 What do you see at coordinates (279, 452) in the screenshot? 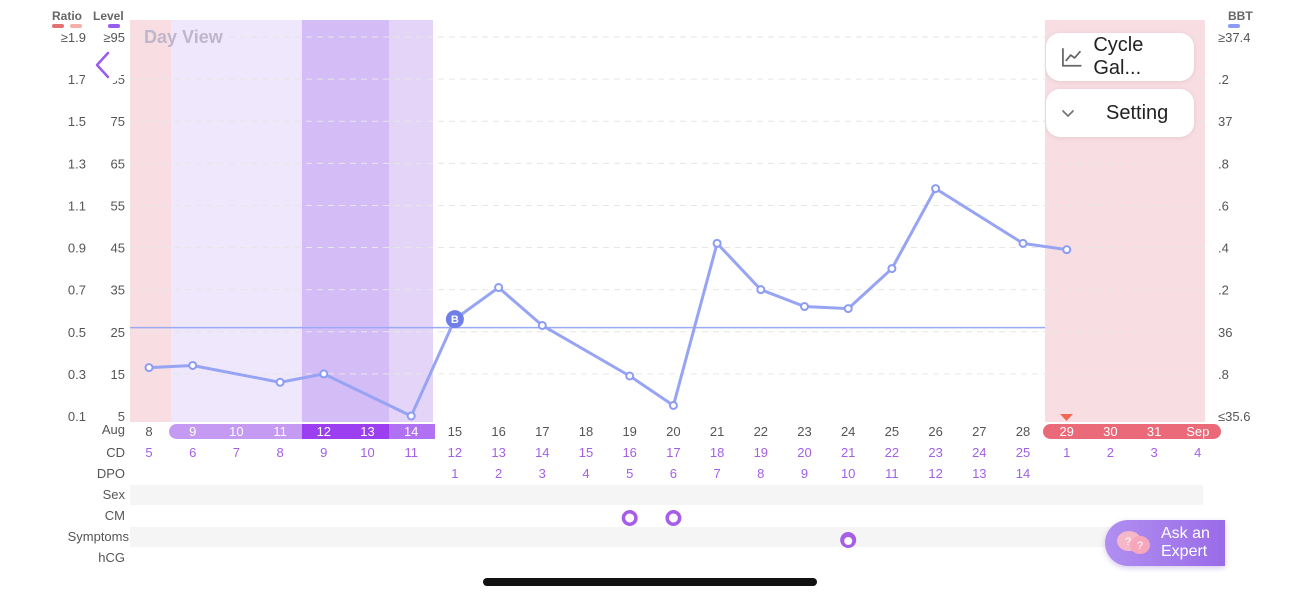
I see `cd-label: 8` at bounding box center [279, 452].